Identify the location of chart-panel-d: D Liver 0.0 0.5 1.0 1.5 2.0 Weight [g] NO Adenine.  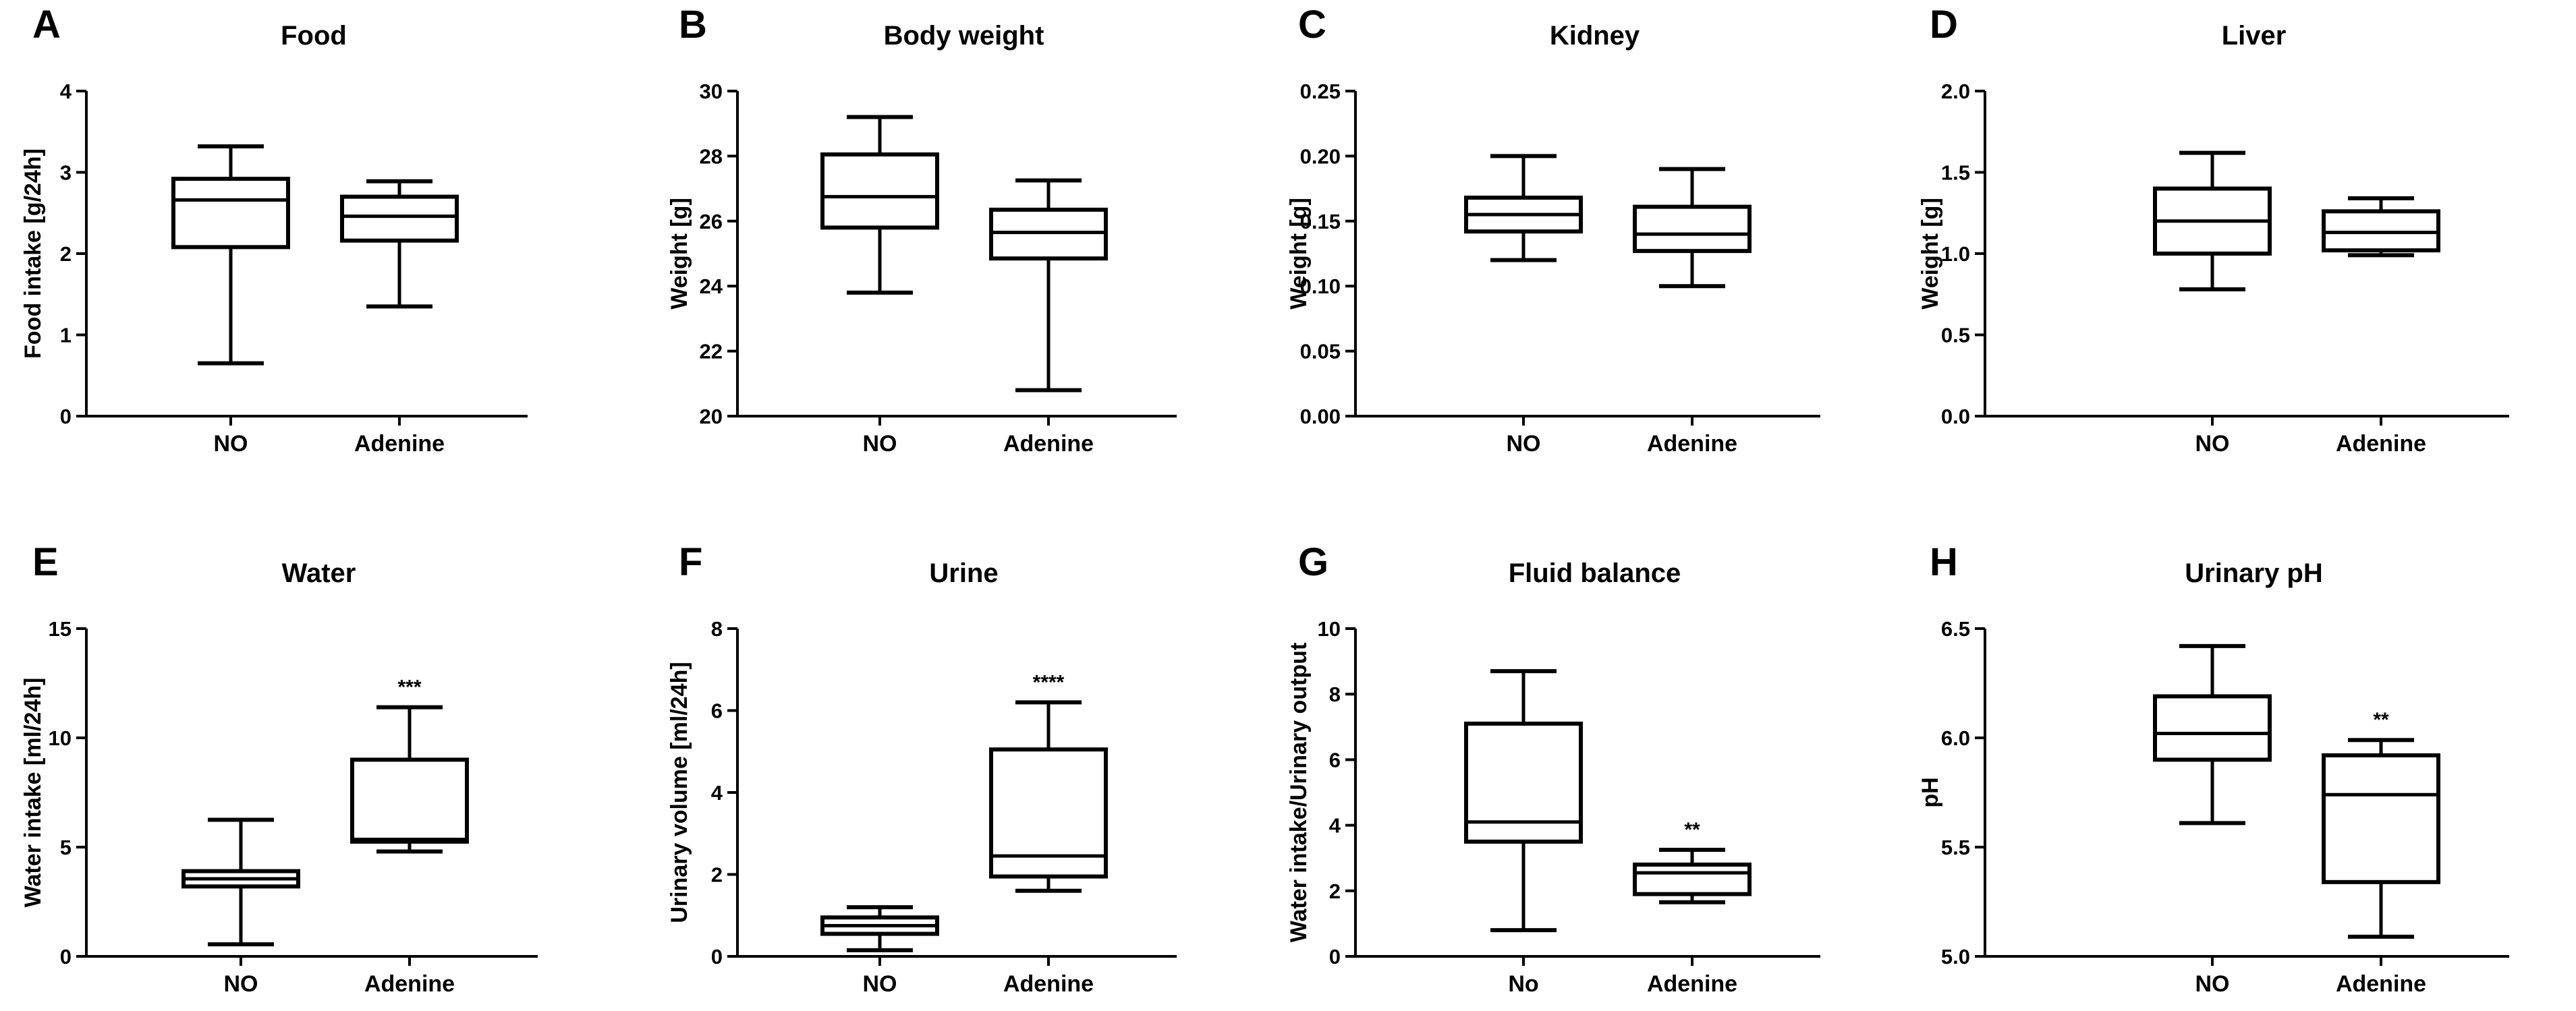
(2213, 230).